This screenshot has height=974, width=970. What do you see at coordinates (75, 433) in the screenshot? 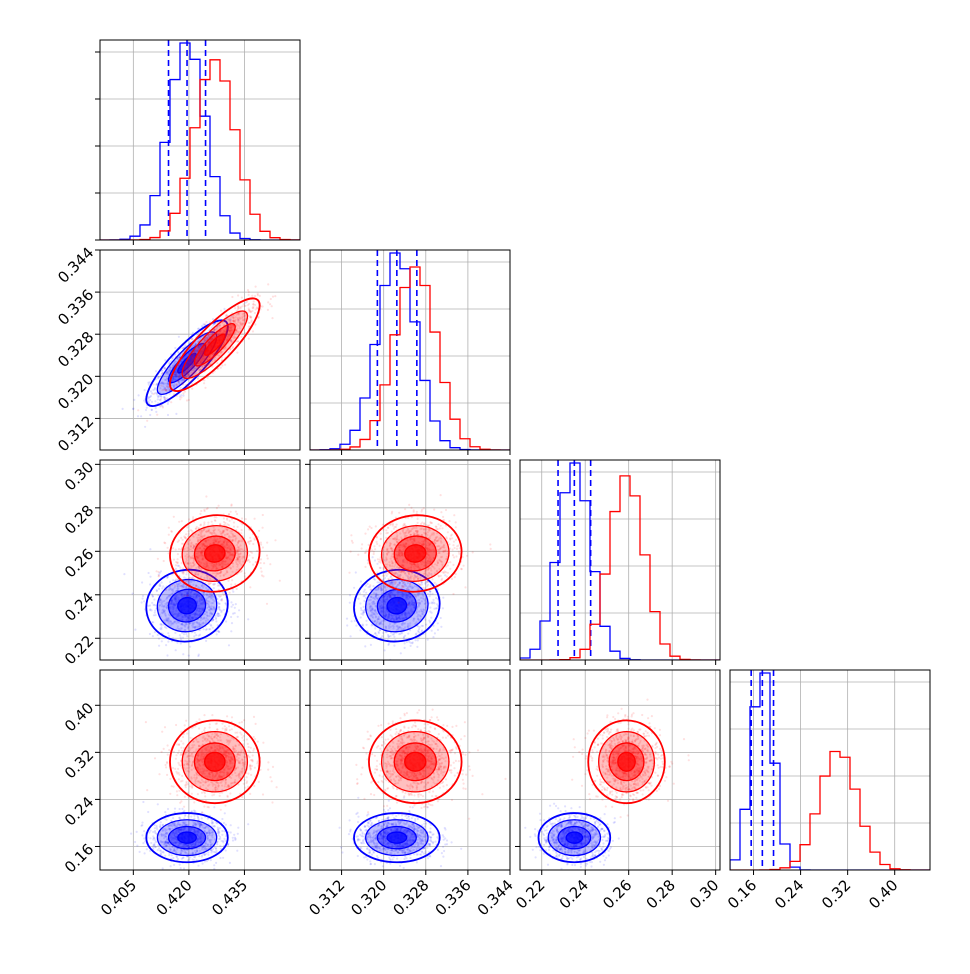
I see `y-tick-label: 0.312` at bounding box center [75, 433].